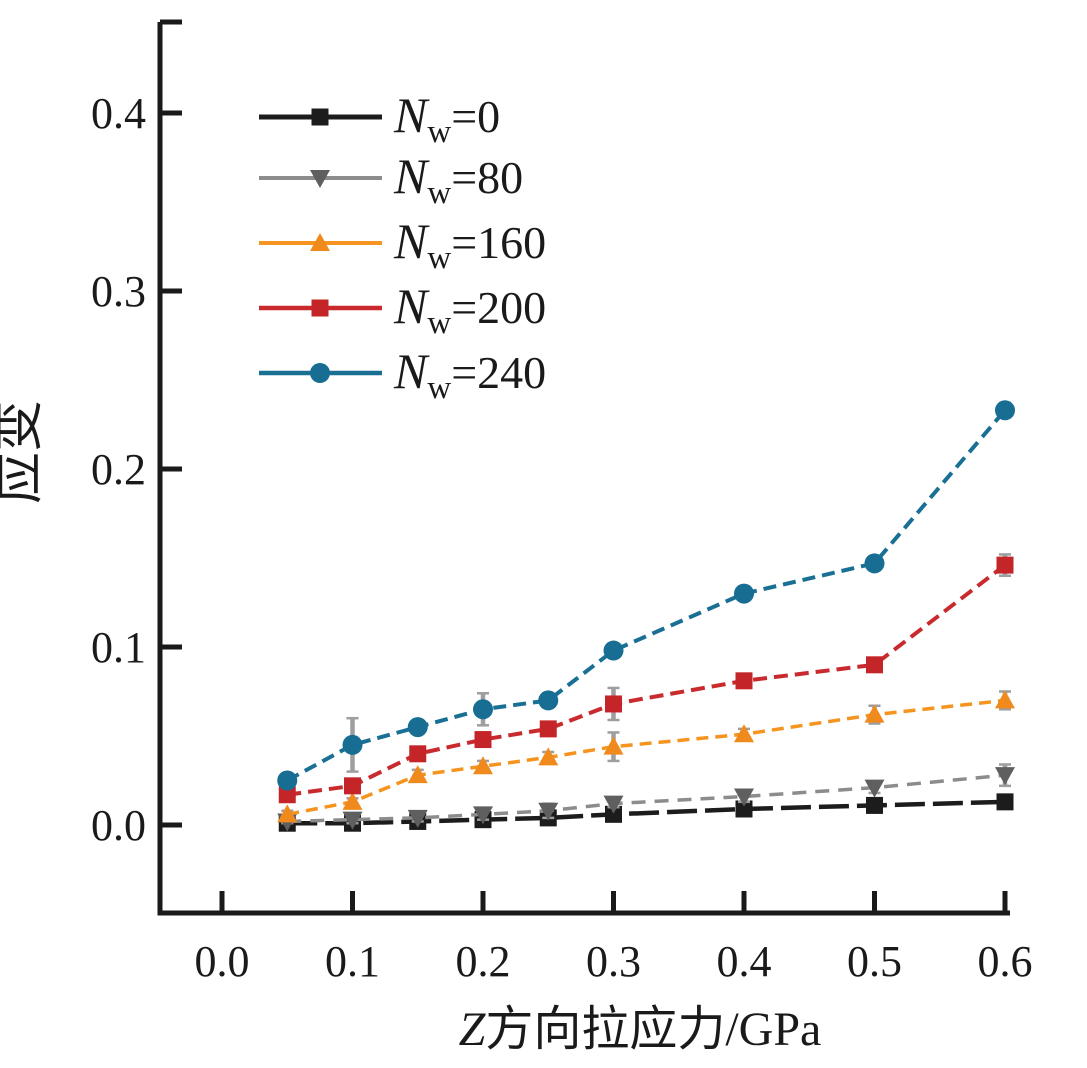 Image resolution: width=1087 pixels, height=1068 pixels. What do you see at coordinates (391, 179) in the screenshot?
I see `legend-item-Nw-80: Nw=80` at bounding box center [391, 179].